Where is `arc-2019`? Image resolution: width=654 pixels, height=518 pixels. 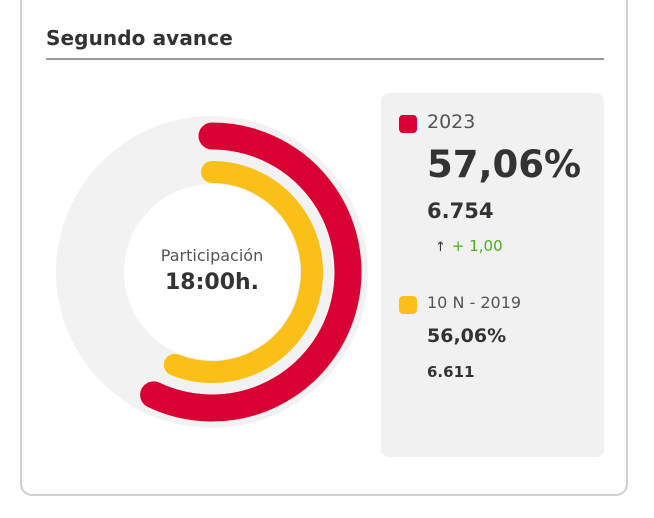
arc-2019 is located at coordinates (243, 272).